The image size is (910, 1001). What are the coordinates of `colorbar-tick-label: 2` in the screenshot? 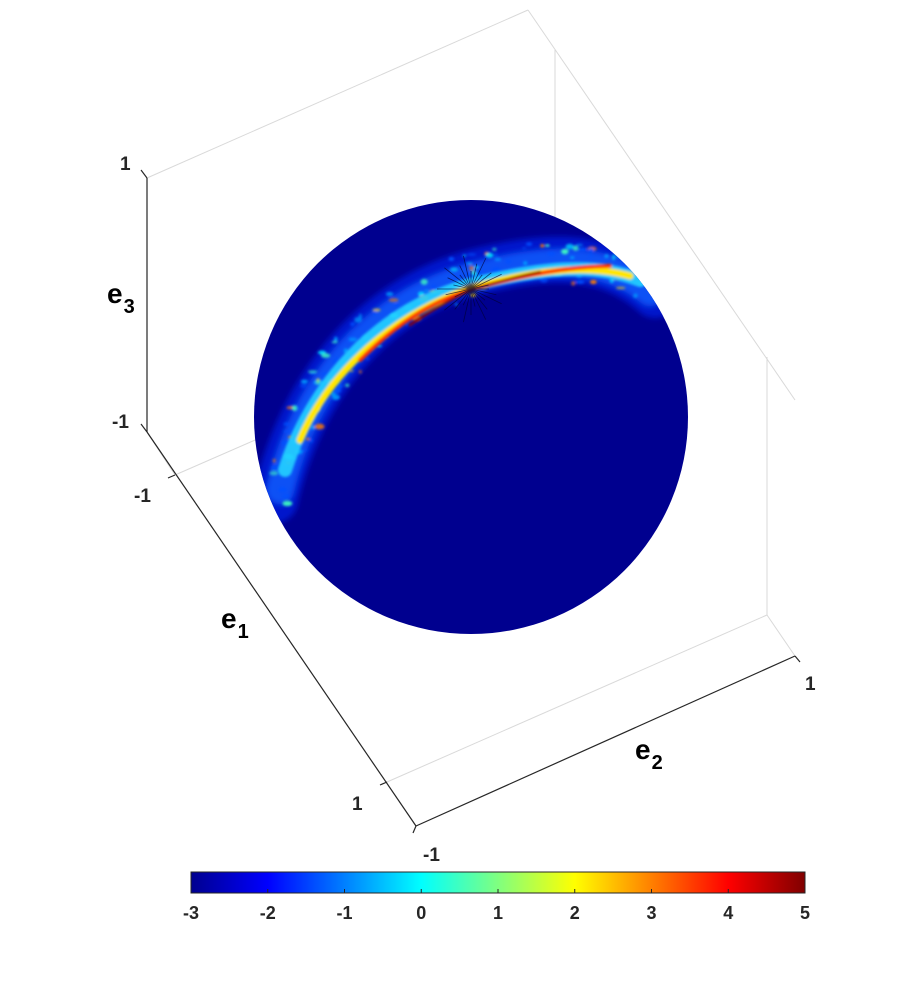 It's located at (575, 913).